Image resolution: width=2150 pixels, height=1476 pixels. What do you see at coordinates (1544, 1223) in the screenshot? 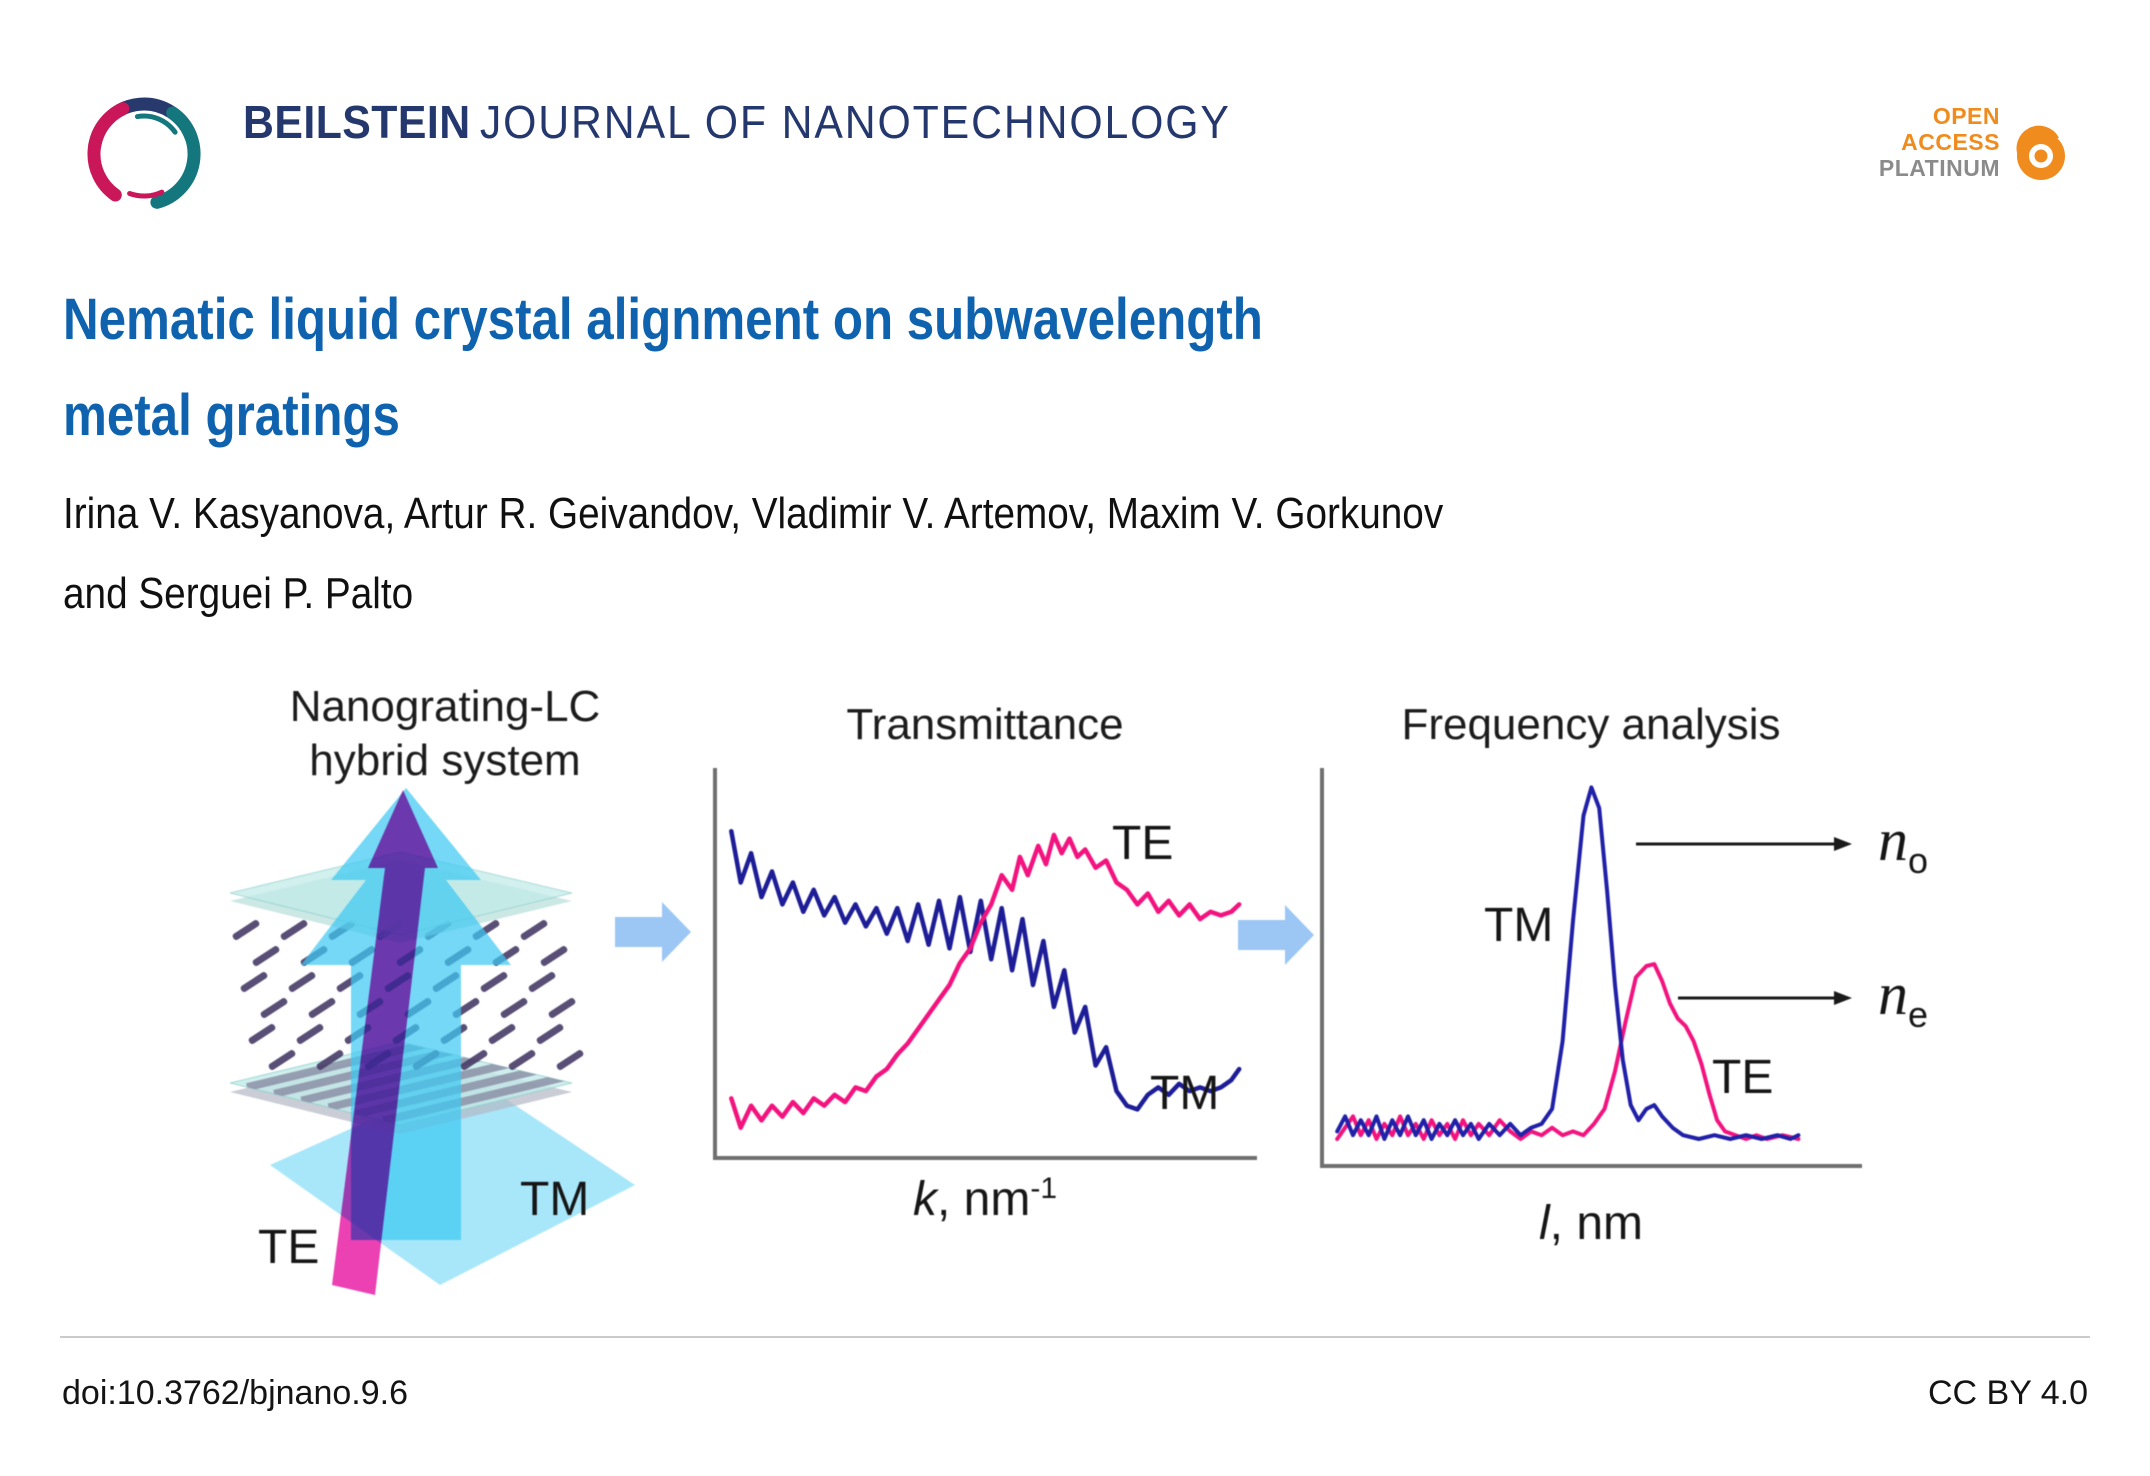
I see `l-symbol: l` at bounding box center [1544, 1223].